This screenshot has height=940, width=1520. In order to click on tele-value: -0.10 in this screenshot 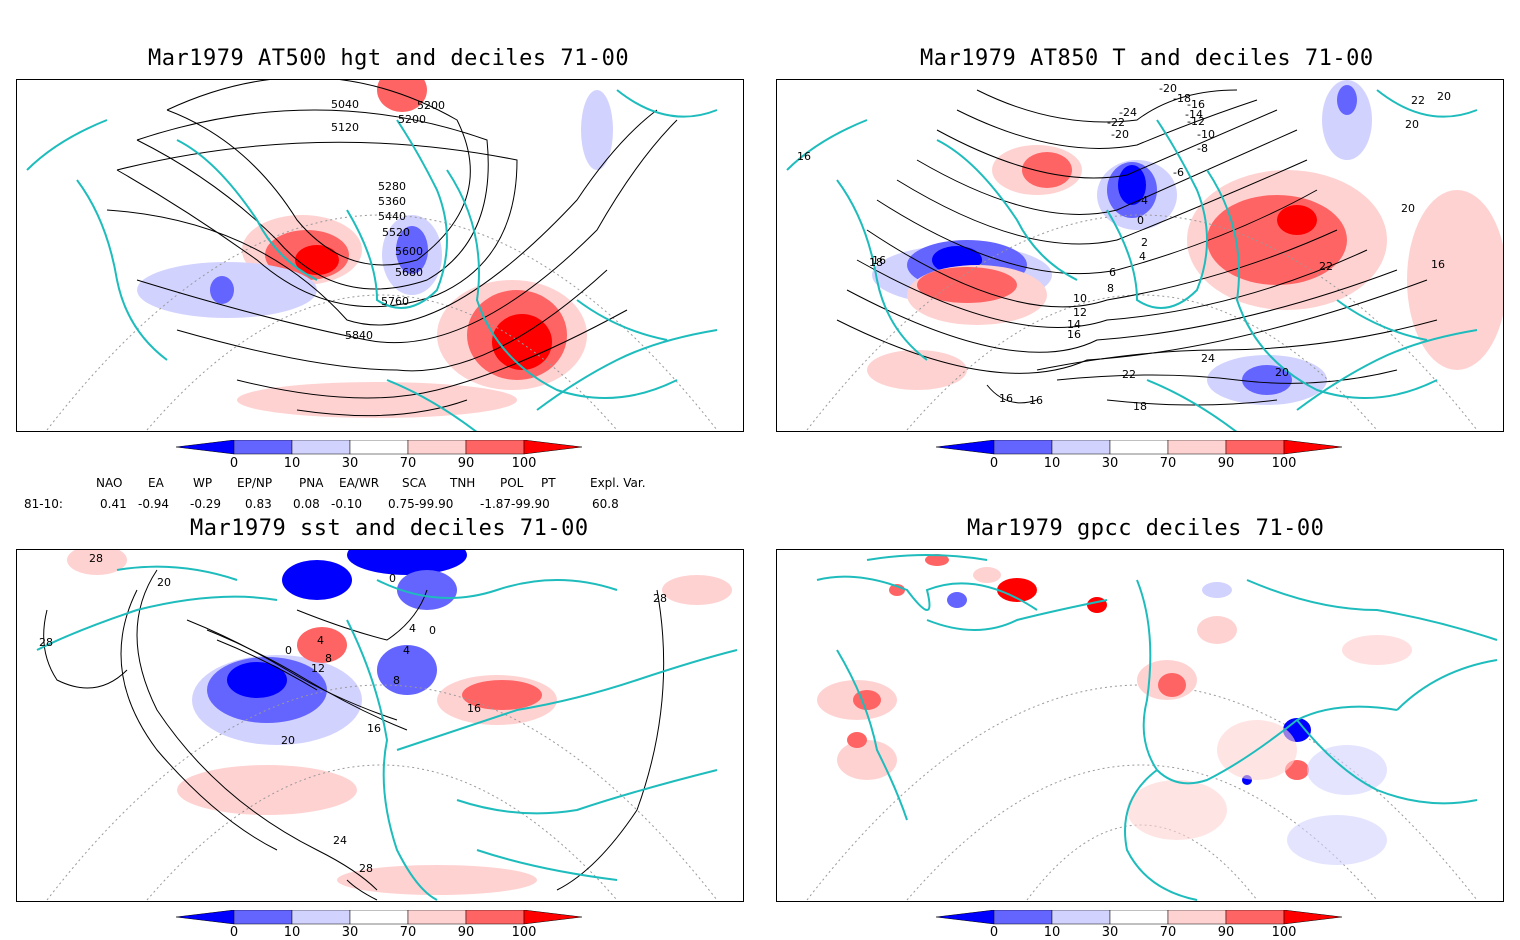, I will do `click(347, 504)`.